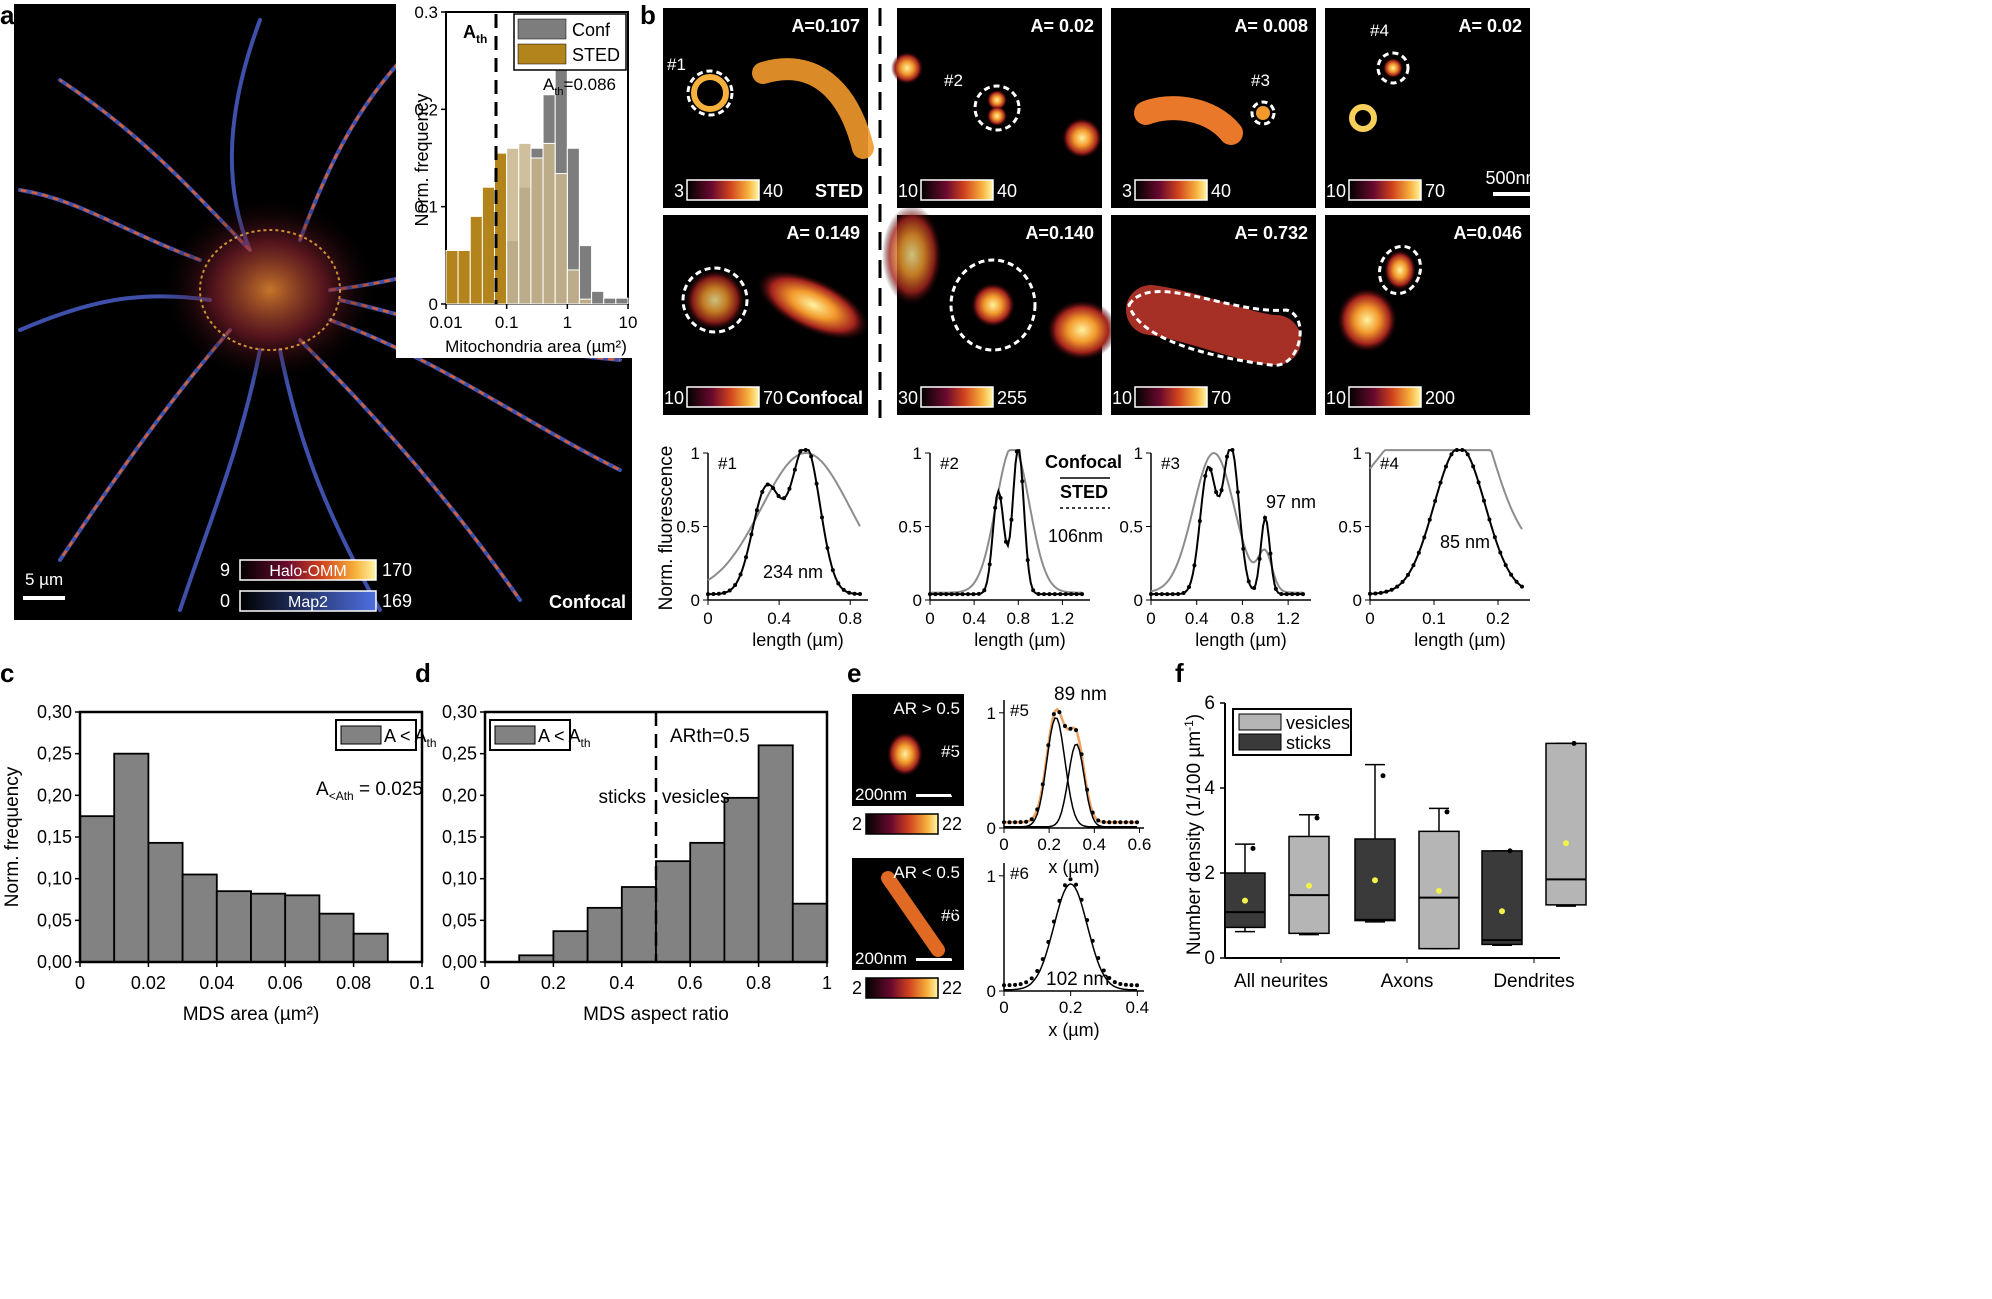 This screenshot has width=1992, height=1299. What do you see at coordinates (628, 322) in the screenshot?
I see `inset-xtick-label: 10` at bounding box center [628, 322].